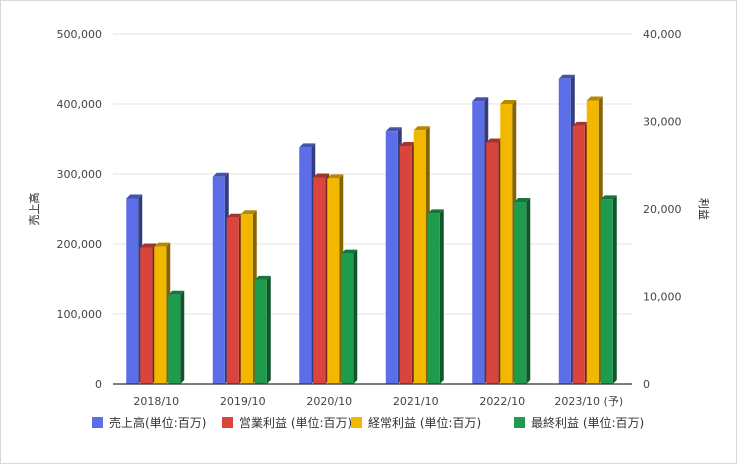 Image resolution: width=737 pixels, height=464 pixels. I want to click on right-tick-label: 30,000, so click(662, 122).